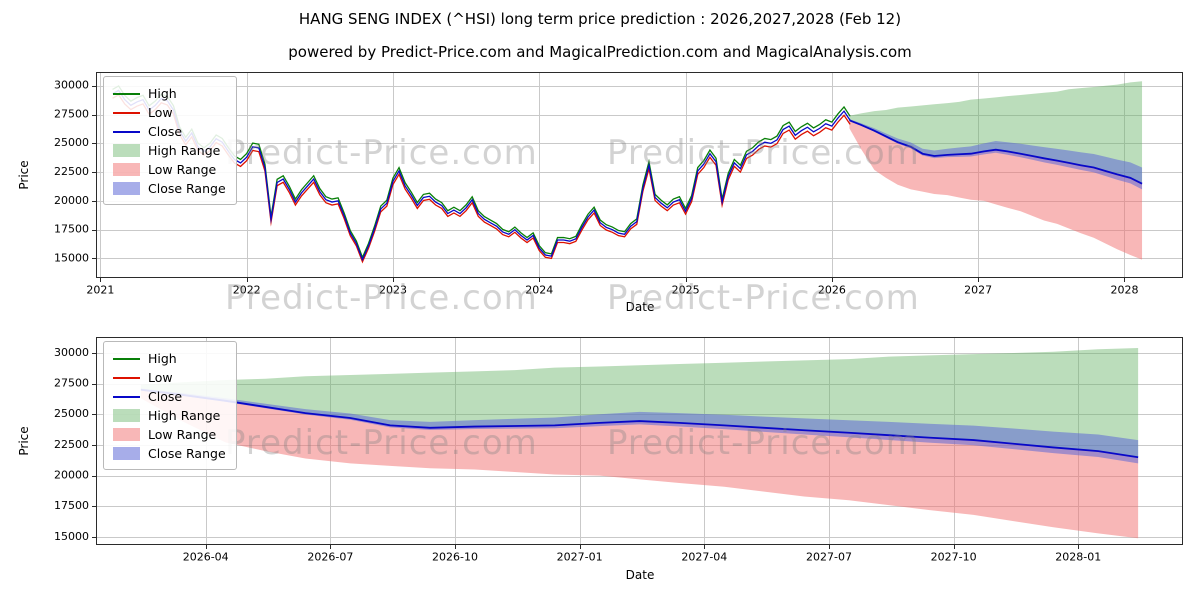 This screenshot has width=1200, height=600. Describe the element at coordinates (24, 441) in the screenshot. I see `y-axis-label-bottom: Price` at that location.